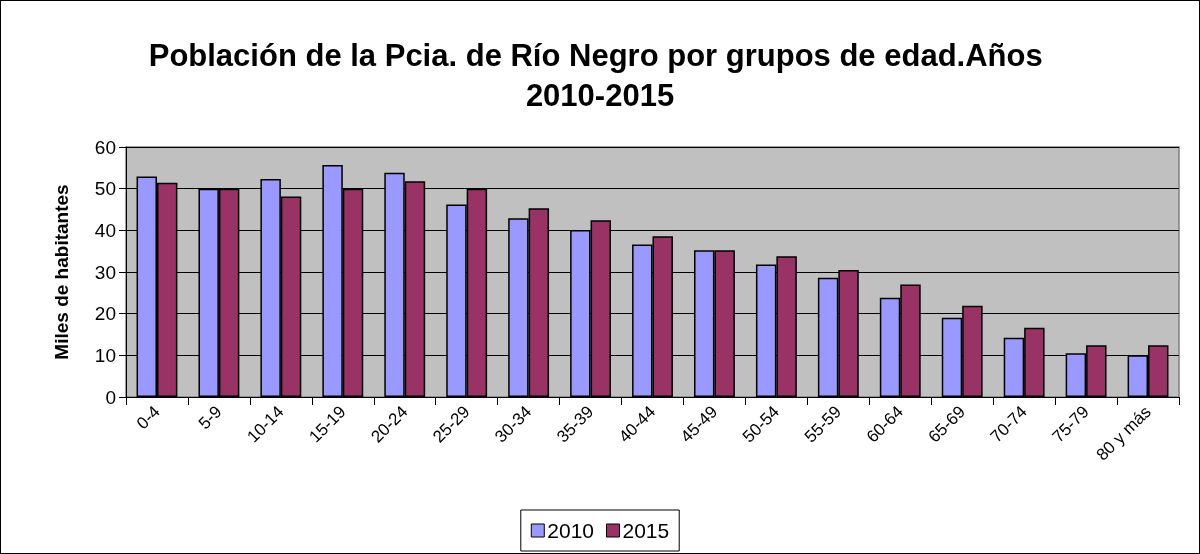 The width and height of the screenshot is (1200, 554). I want to click on x-tick-label: 80 y más, so click(1123, 433).